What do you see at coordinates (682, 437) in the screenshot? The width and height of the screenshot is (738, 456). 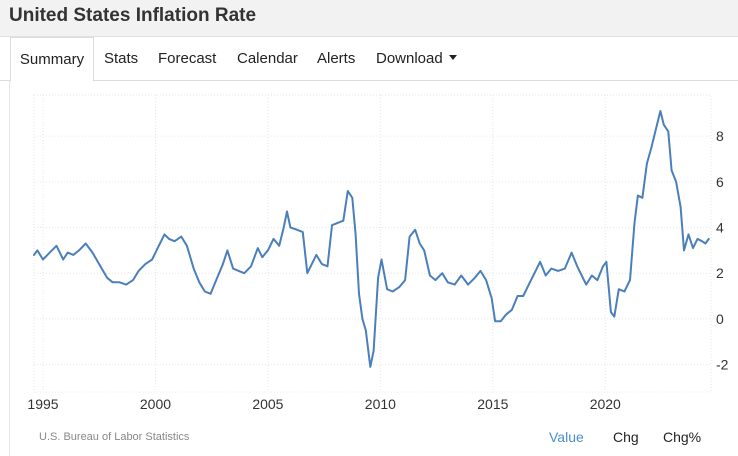 I see `view-chg-pct-tab: Chg%` at bounding box center [682, 437].